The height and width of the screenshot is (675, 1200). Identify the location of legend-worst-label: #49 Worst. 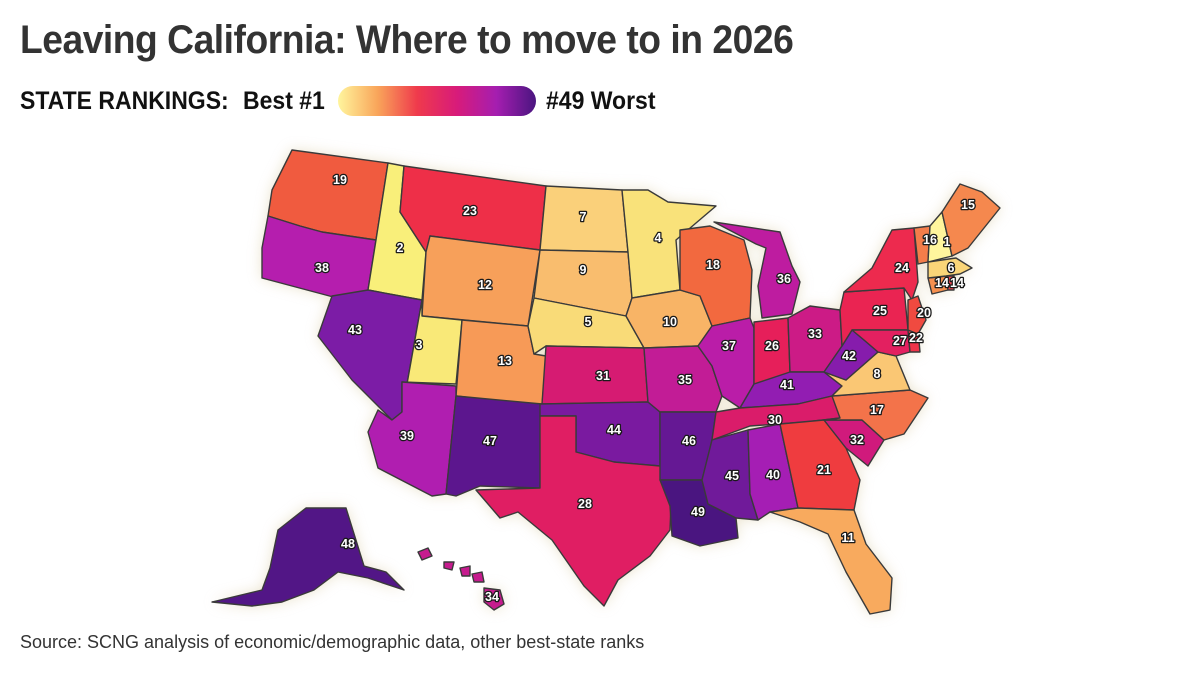
(600, 100).